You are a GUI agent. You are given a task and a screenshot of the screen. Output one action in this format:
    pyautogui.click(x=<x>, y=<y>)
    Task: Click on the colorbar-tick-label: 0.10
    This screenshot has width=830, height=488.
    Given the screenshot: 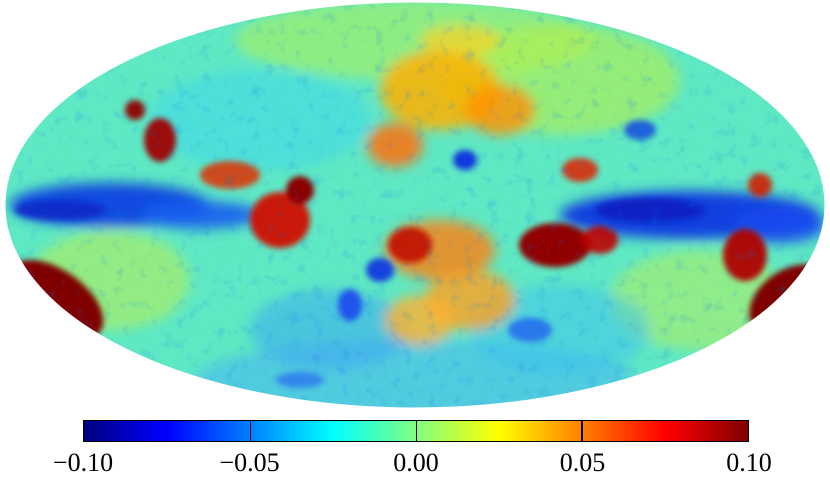 What is the action you would take?
    pyautogui.click(x=749, y=462)
    